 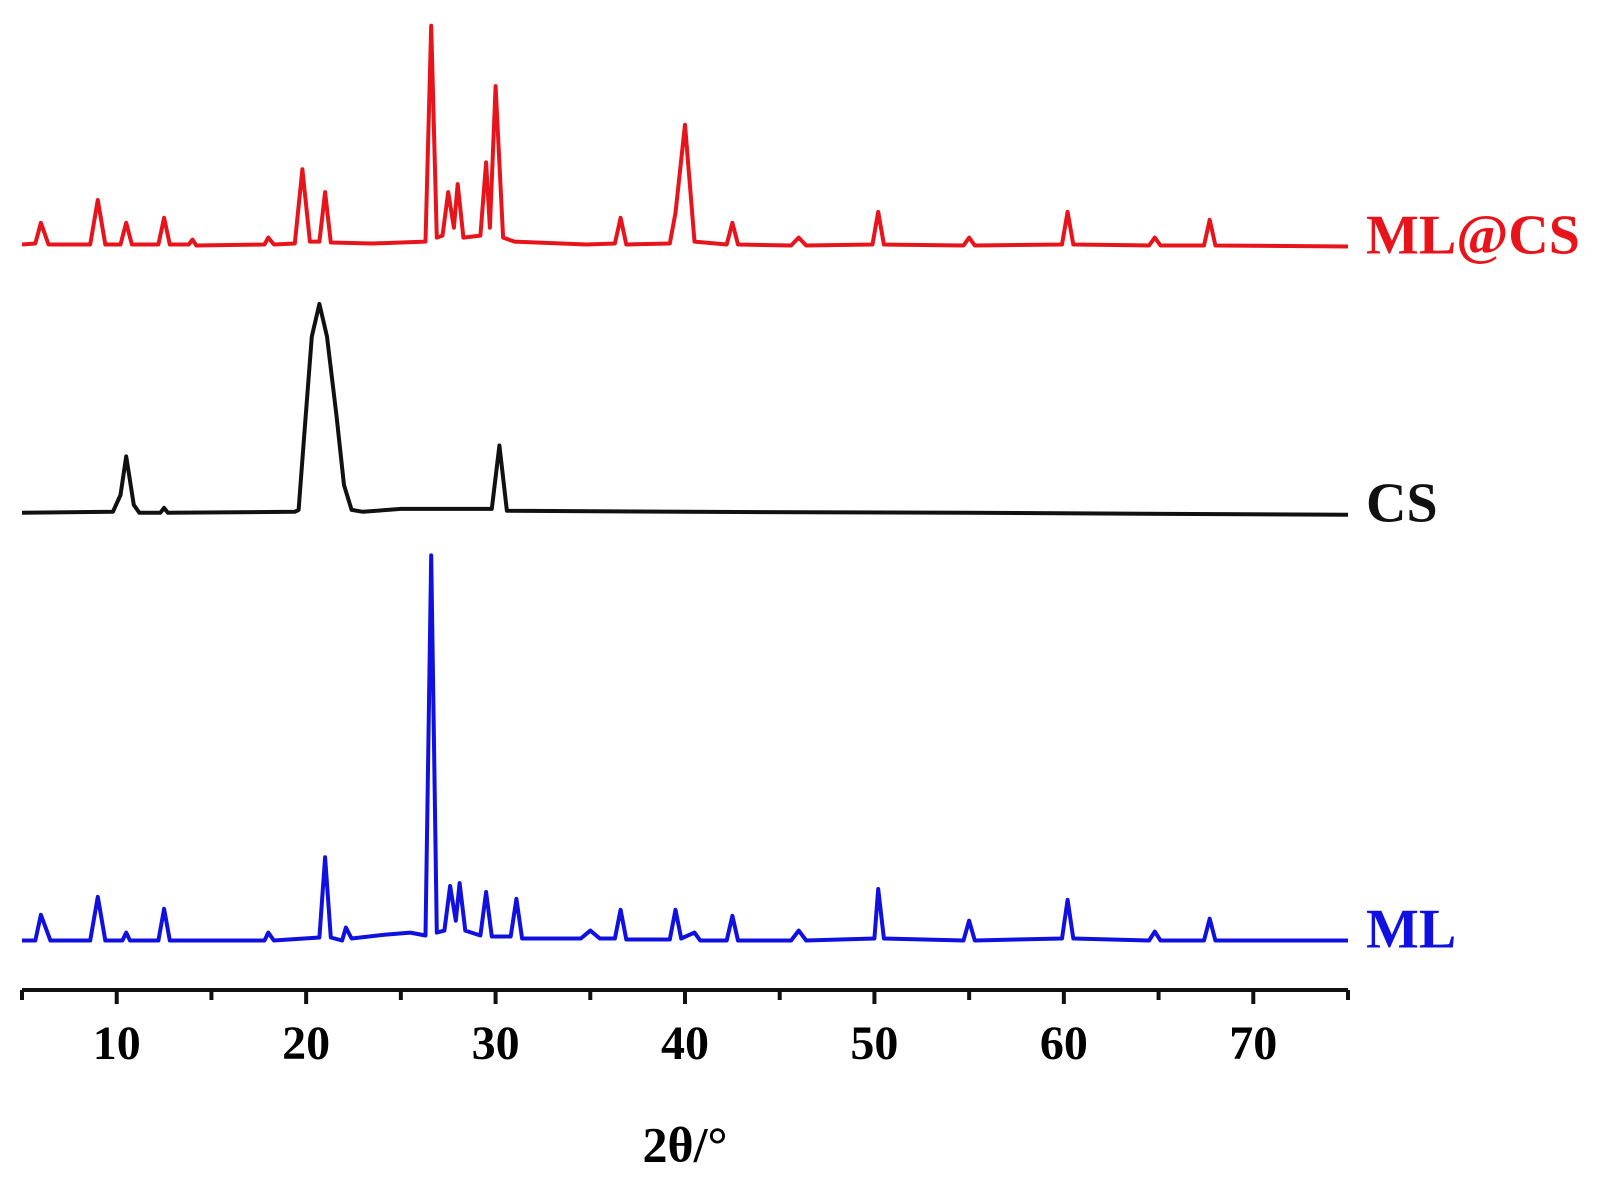 What do you see at coordinates (874, 1043) in the screenshot?
I see `x-tick-label: 50` at bounding box center [874, 1043].